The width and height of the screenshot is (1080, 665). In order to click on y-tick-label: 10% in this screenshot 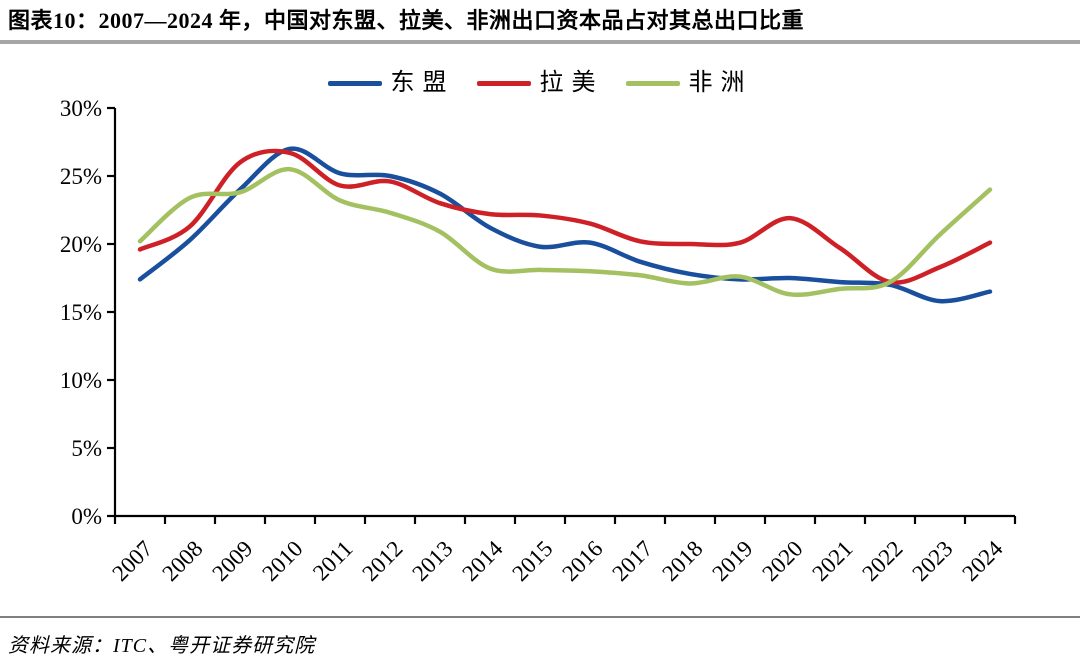, I will do `click(81, 380)`.